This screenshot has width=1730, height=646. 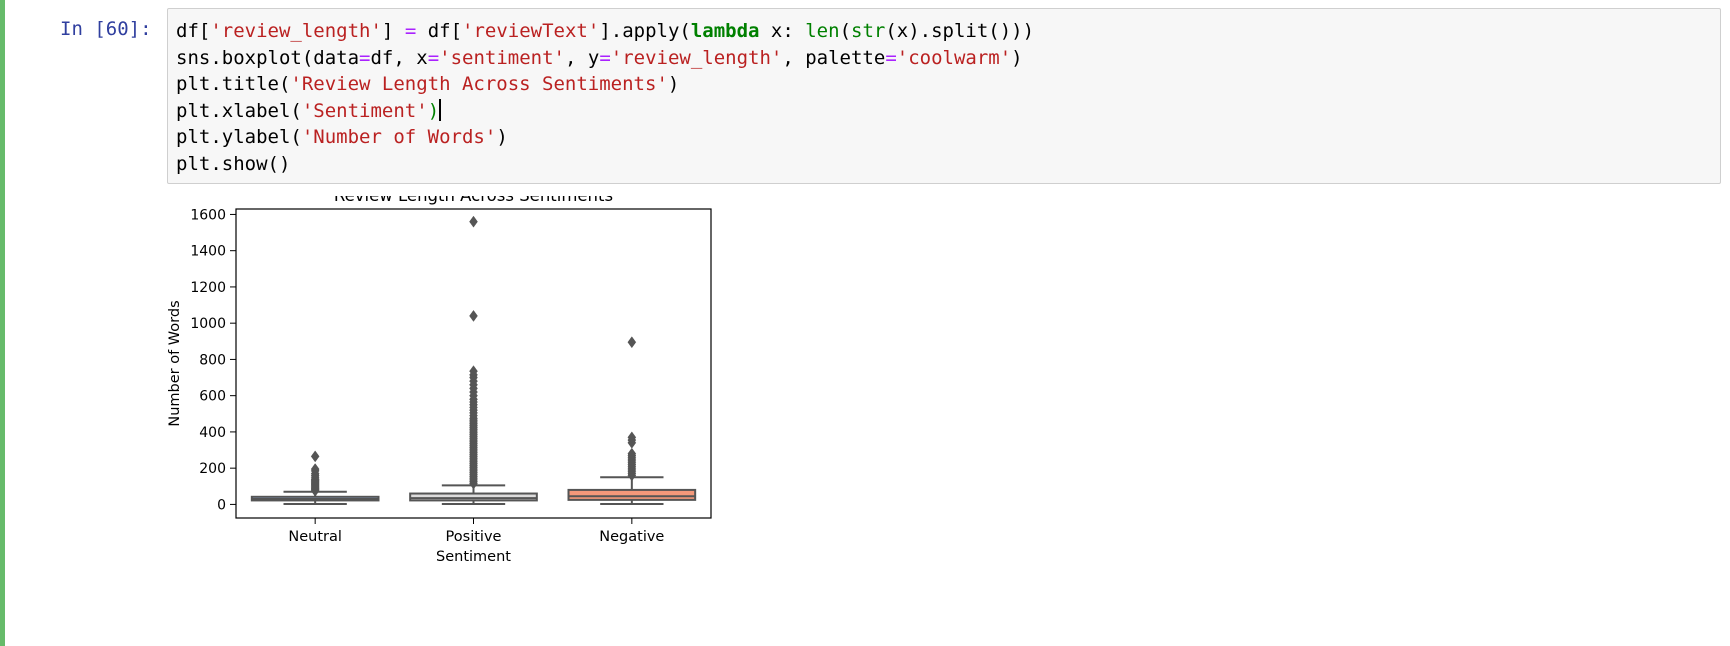 I want to click on x-tick-label: Positive, so click(x=474, y=537).